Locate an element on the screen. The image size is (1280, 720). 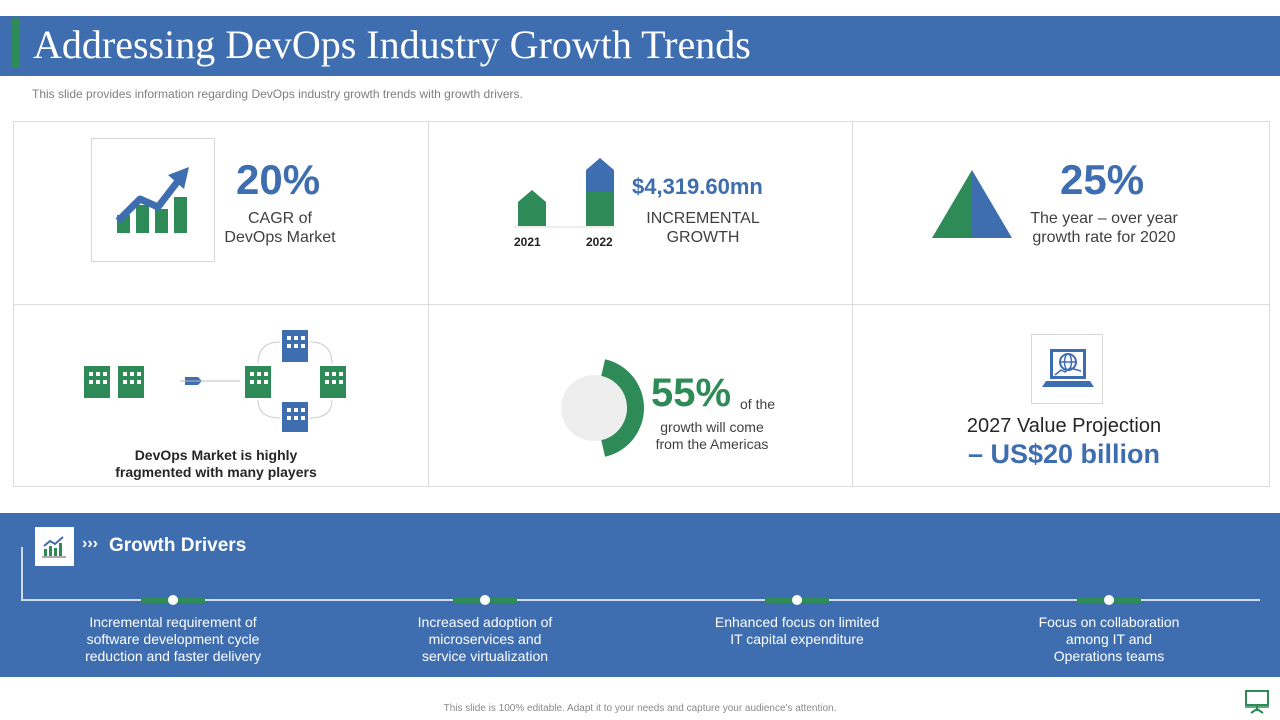
globe-laptop-icon-box is located at coordinates (1067, 369).